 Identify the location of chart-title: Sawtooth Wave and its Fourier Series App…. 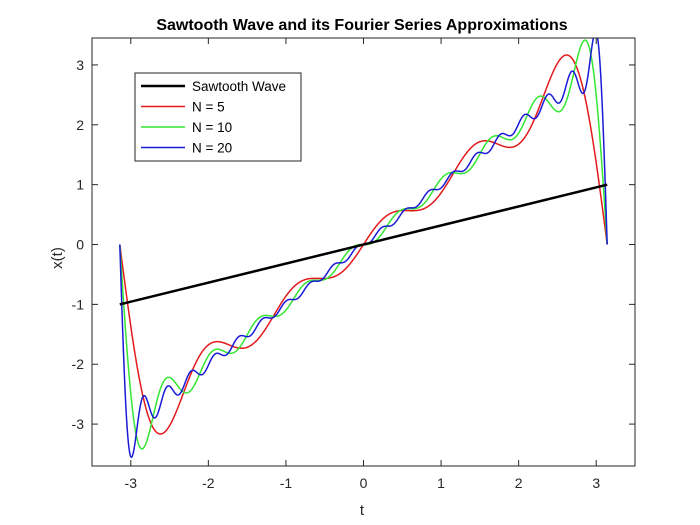
(361, 25).